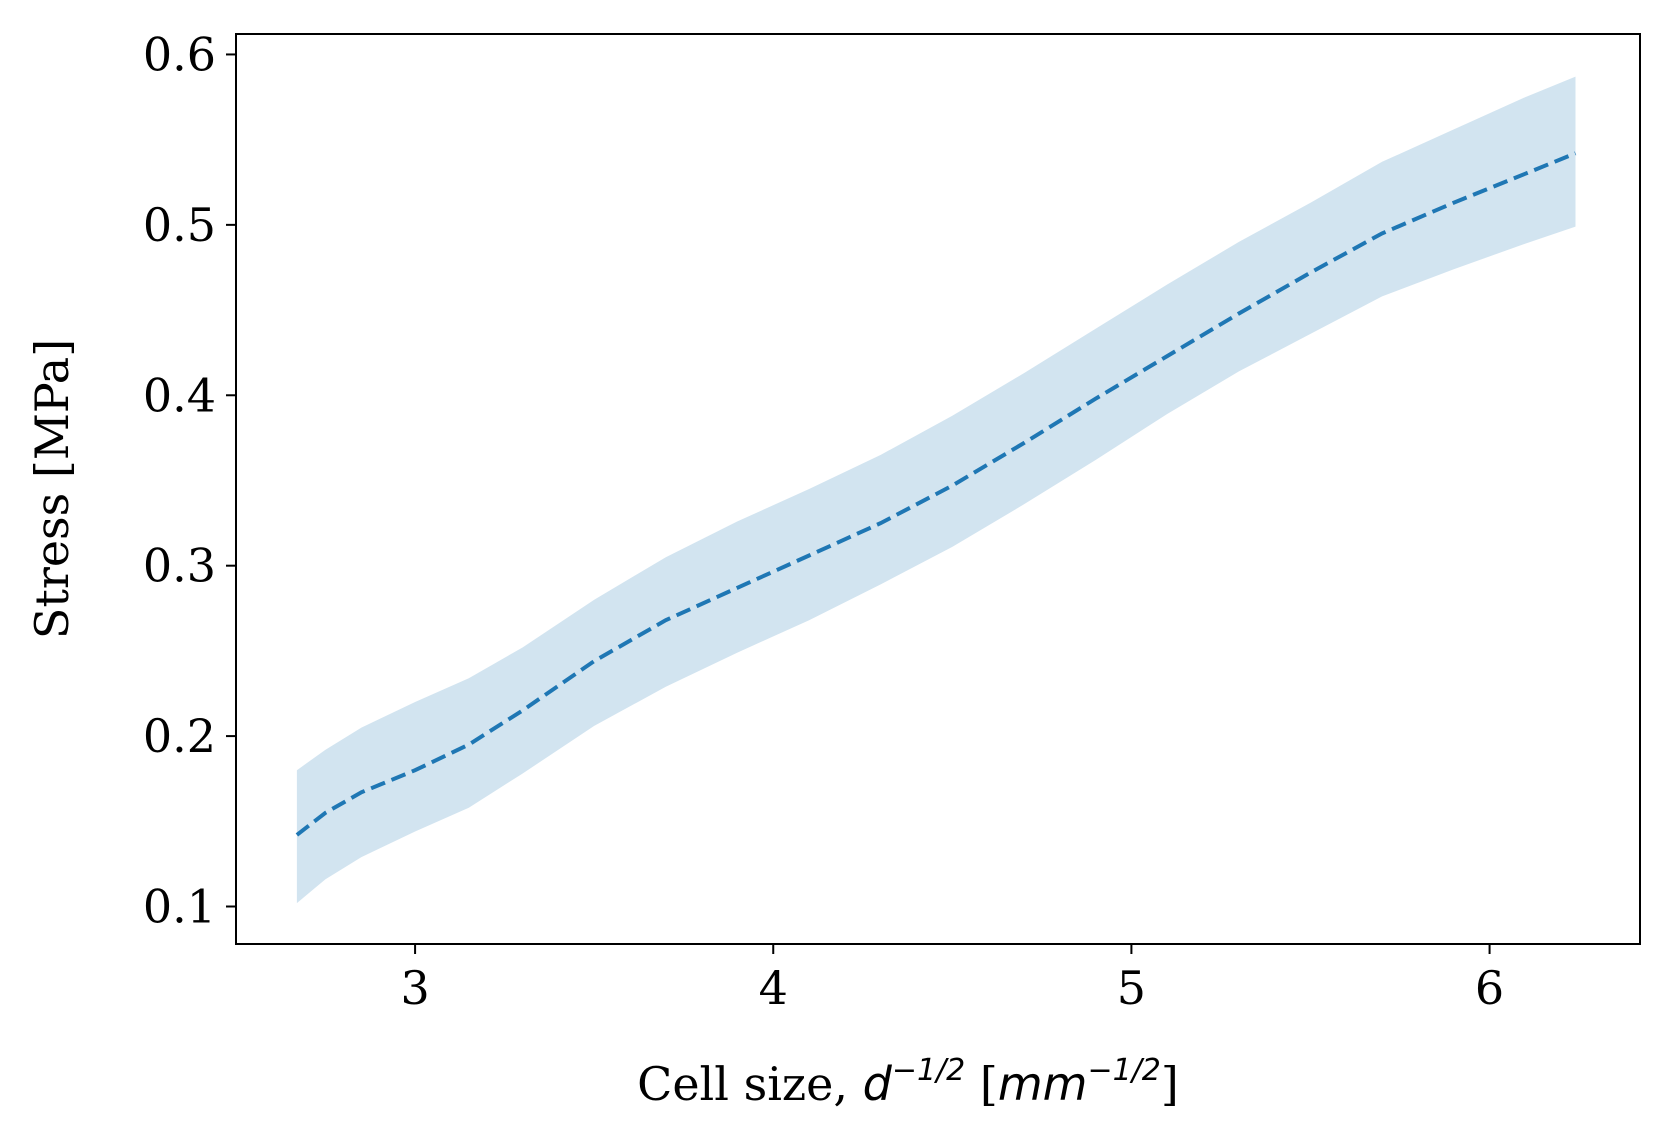  What do you see at coordinates (179, 566) in the screenshot?
I see `y-tick-label: 0.3` at bounding box center [179, 566].